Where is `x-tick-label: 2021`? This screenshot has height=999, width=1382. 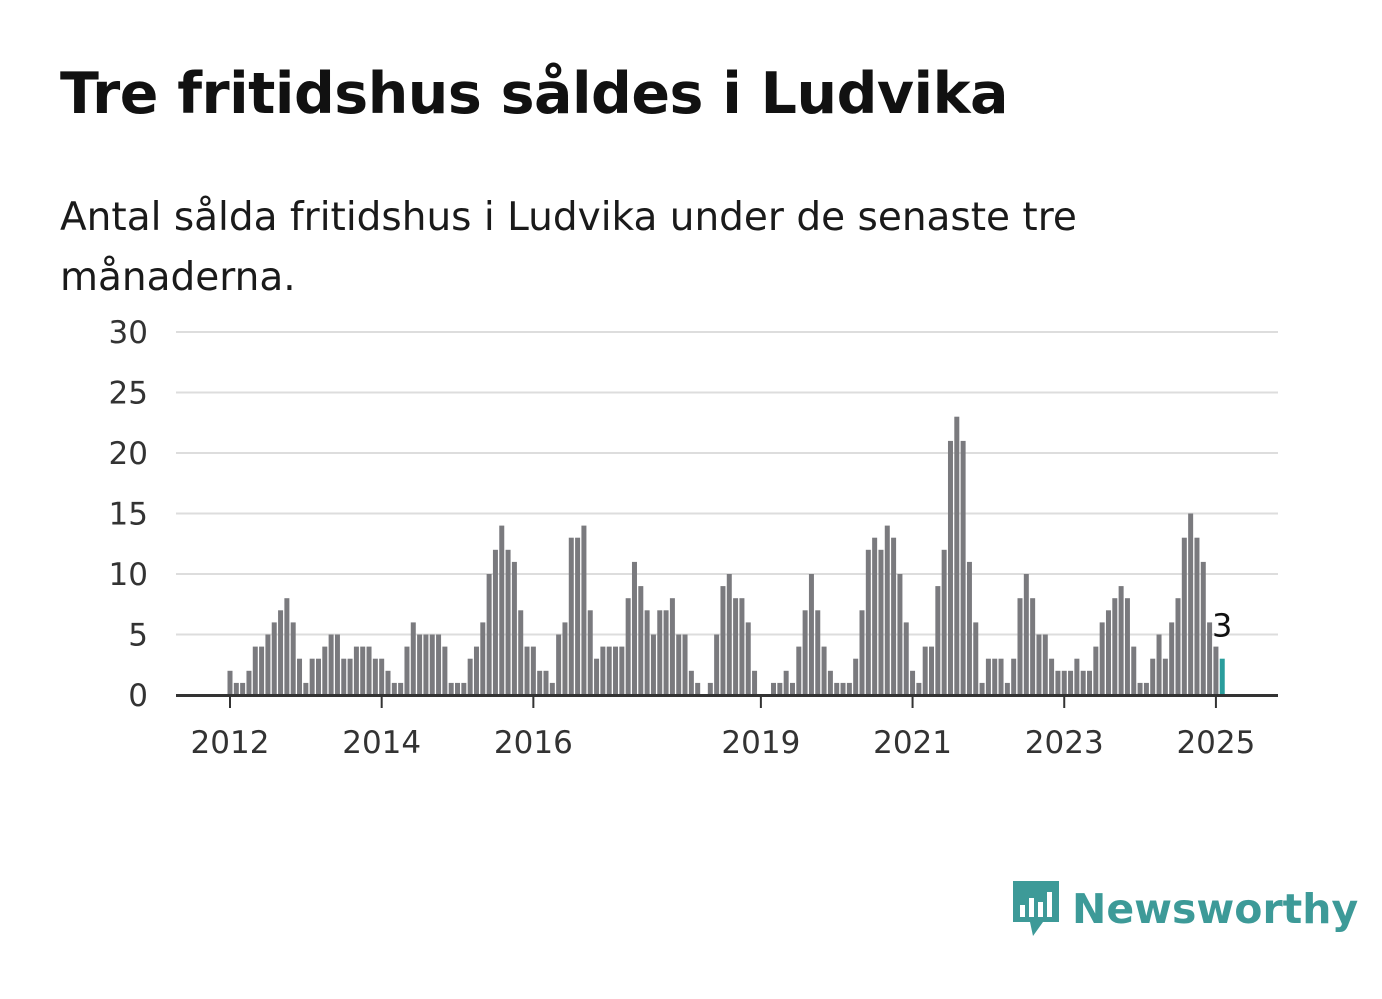
x-tick-label: 2021 is located at coordinates (912, 743).